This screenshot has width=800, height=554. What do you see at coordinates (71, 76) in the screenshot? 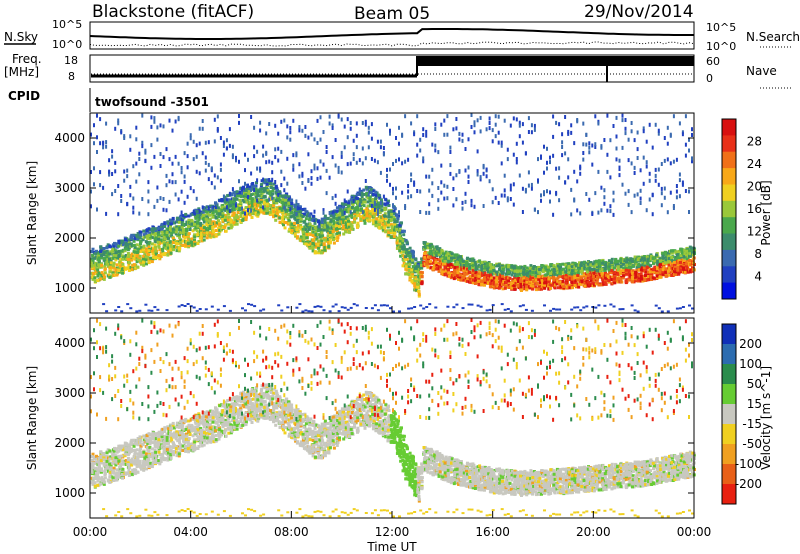
I see `freq-tick-bottom: 8` at bounding box center [71, 76].